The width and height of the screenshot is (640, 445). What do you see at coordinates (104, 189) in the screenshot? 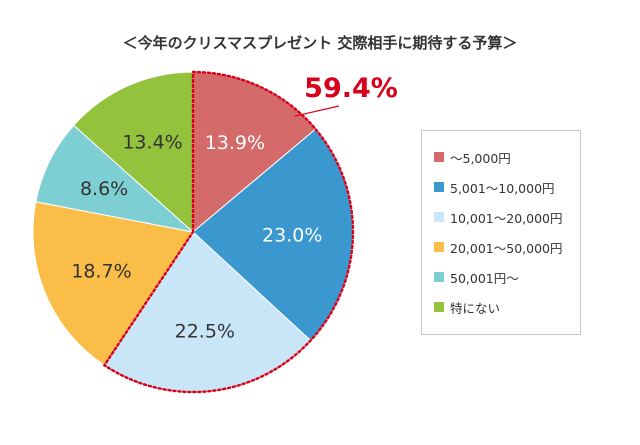
I see `slice-value-label-5: 8.6%` at bounding box center [104, 189].